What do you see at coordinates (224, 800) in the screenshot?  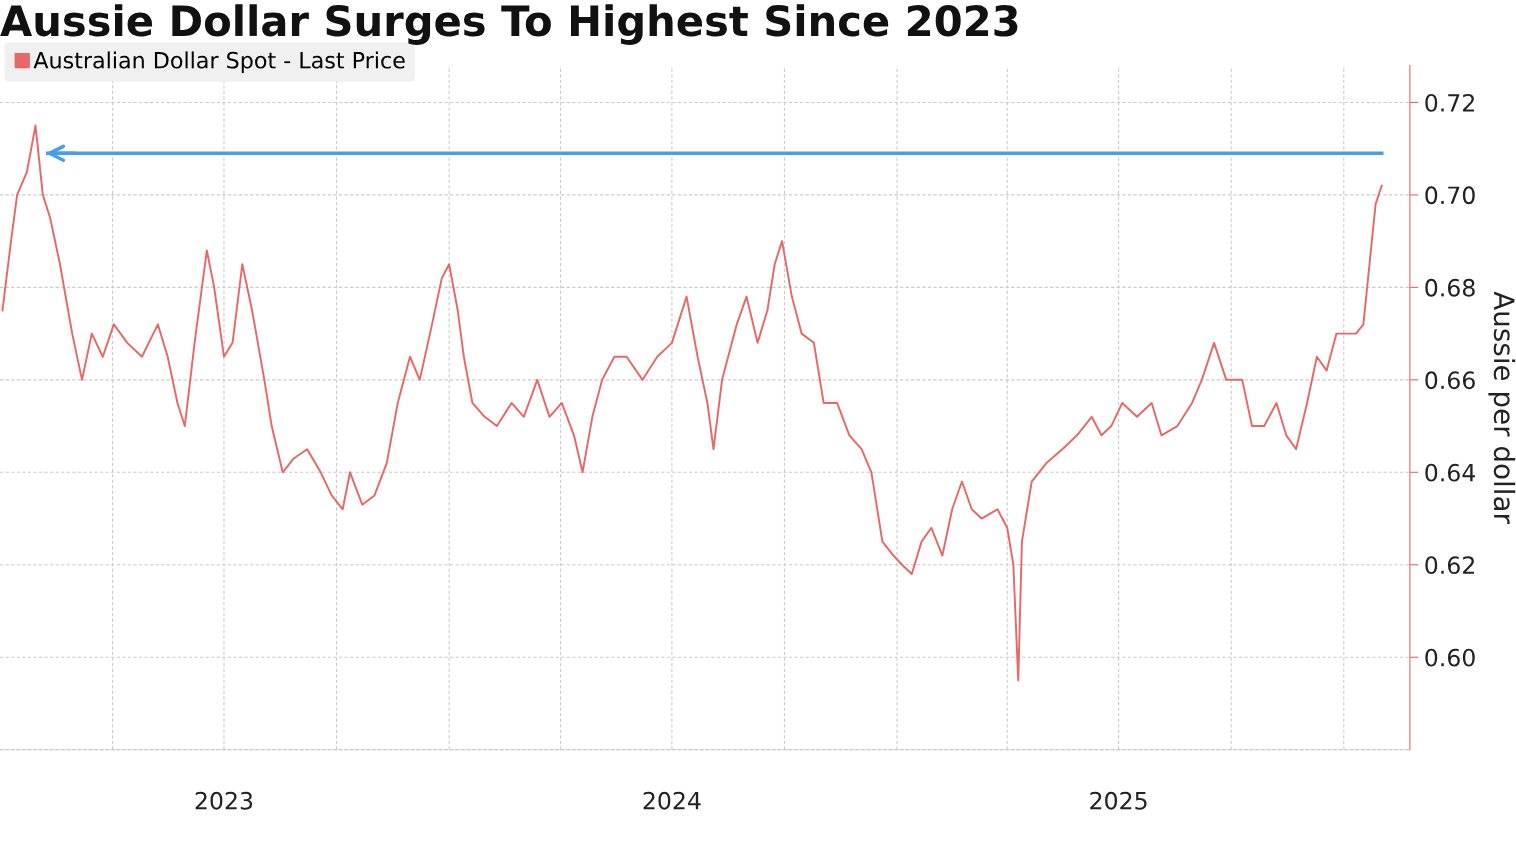 I see `x-tick-label: 2023` at bounding box center [224, 800].